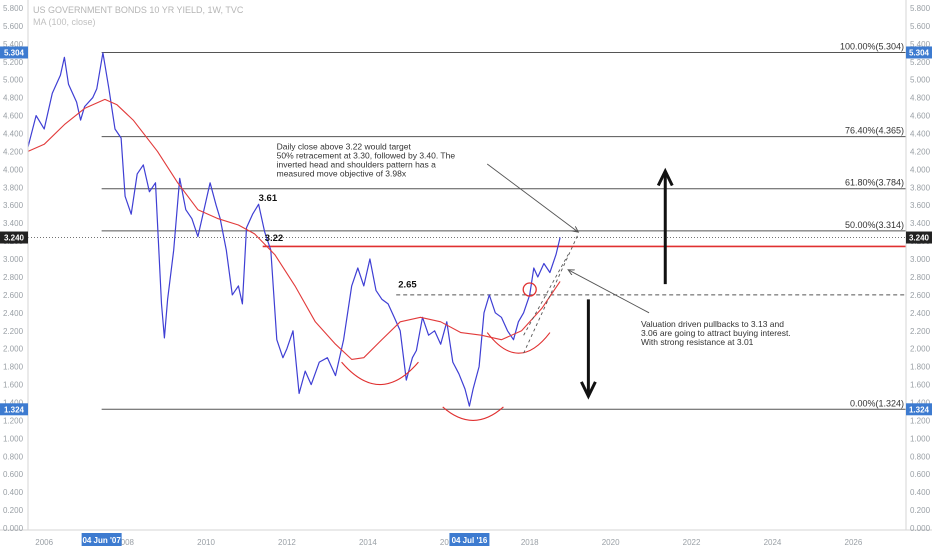  I want to click on y-tick-label-right: 2.200, so click(920, 331).